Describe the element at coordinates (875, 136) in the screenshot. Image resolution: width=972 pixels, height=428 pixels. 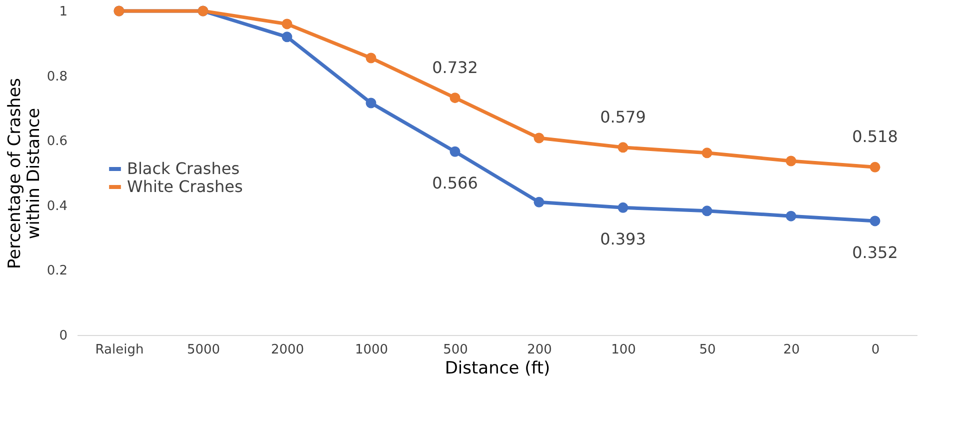
I see `data-label: 0.518` at that location.